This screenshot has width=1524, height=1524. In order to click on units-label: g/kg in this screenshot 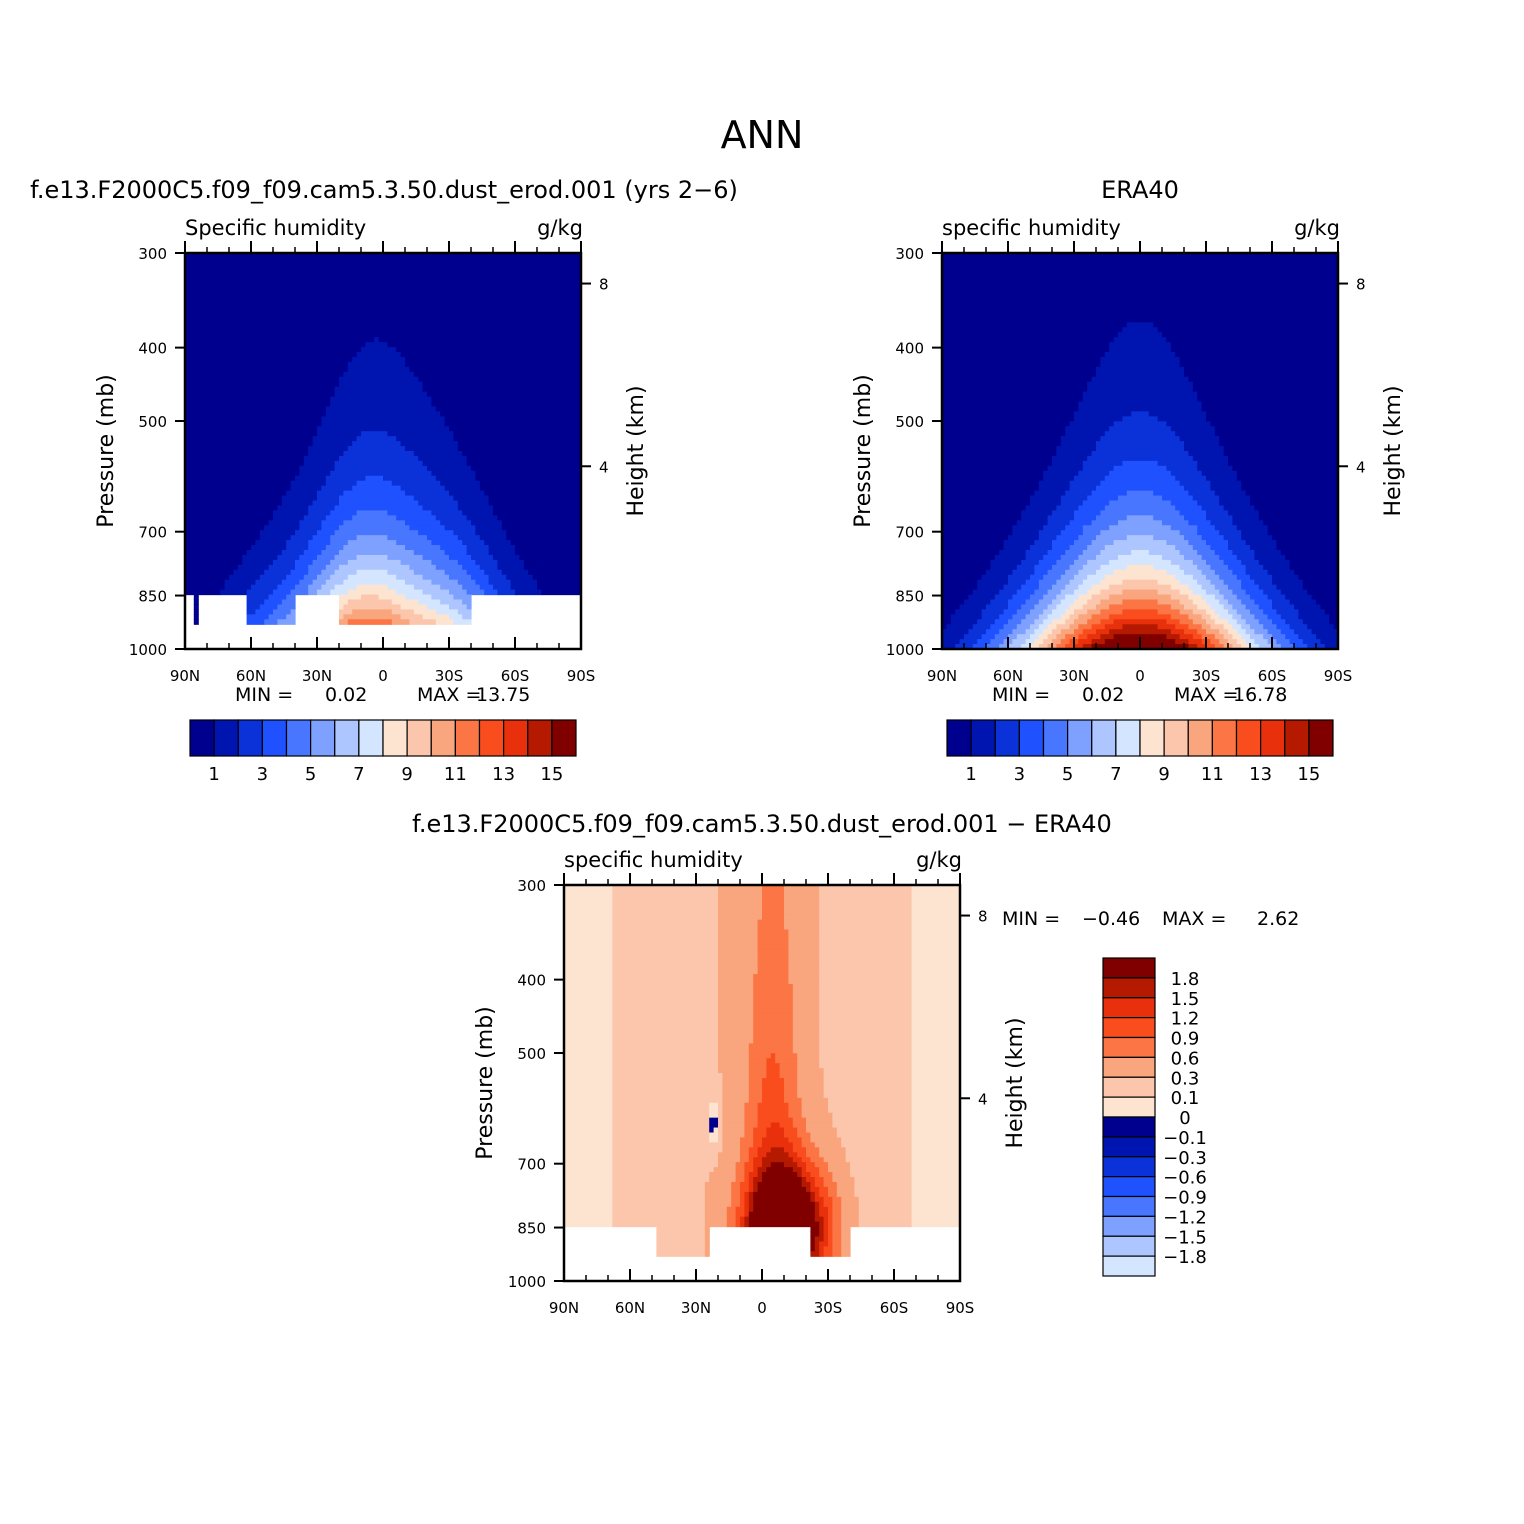, I will do `click(1317, 228)`.